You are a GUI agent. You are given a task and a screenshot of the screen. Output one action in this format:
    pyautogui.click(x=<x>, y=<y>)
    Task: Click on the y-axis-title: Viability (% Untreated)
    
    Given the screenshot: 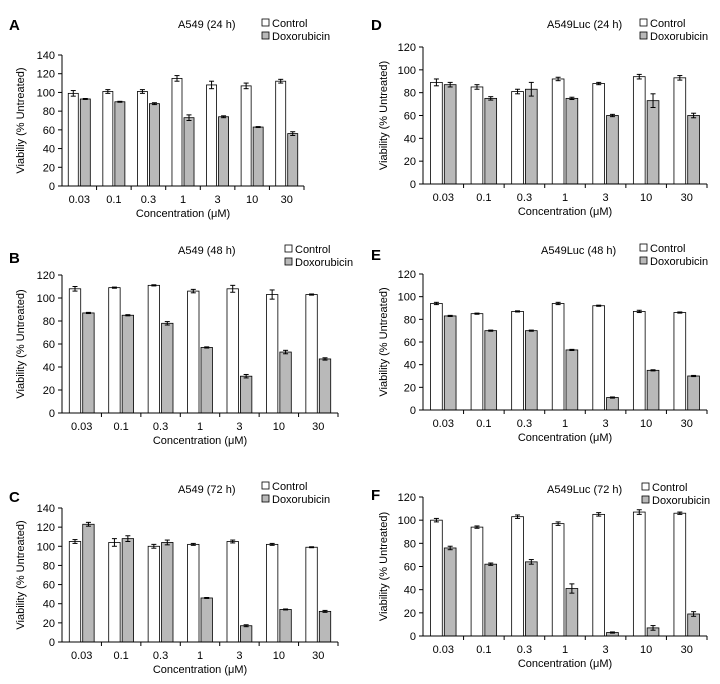 What is the action you would take?
    pyautogui.click(x=384, y=115)
    